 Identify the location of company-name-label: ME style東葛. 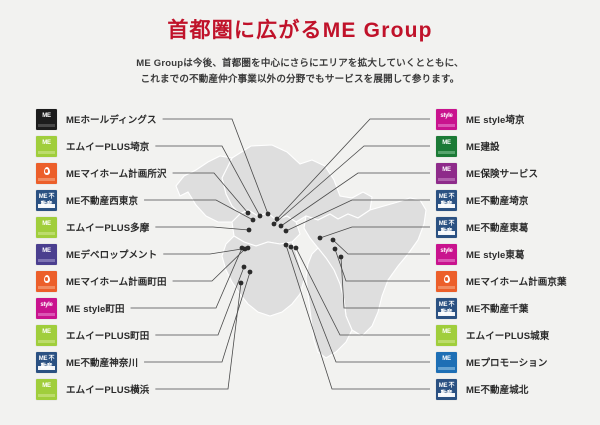
(495, 255).